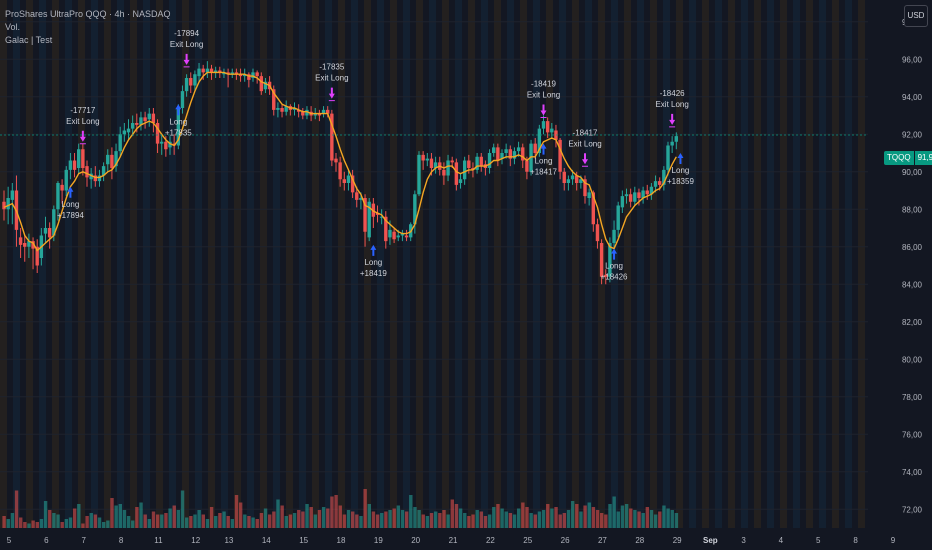  Describe the element at coordinates (527, 540) in the screenshot. I see `time-tick-label: 25` at that location.